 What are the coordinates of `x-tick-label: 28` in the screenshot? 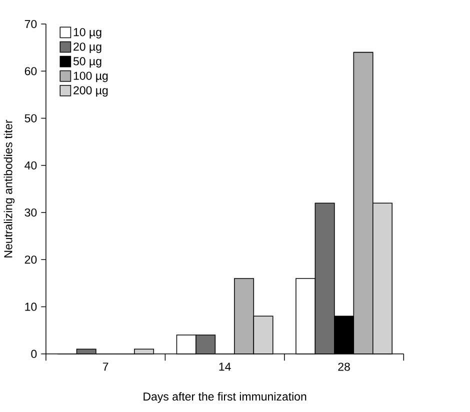 It's located at (344, 367).